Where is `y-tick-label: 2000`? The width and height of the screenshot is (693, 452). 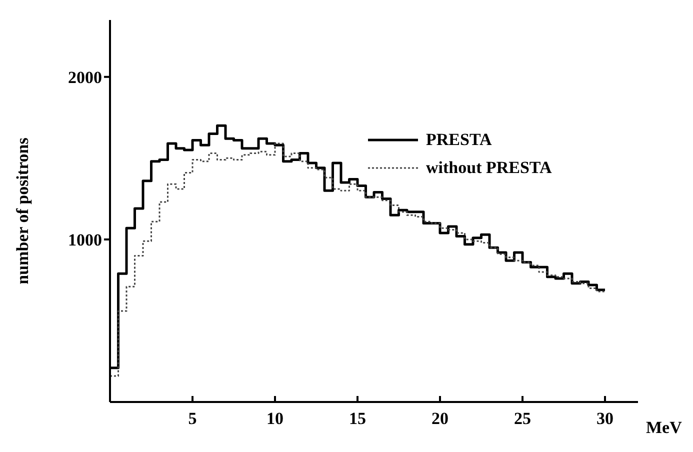 y-tick-label: 2000 is located at coordinates (85, 77).